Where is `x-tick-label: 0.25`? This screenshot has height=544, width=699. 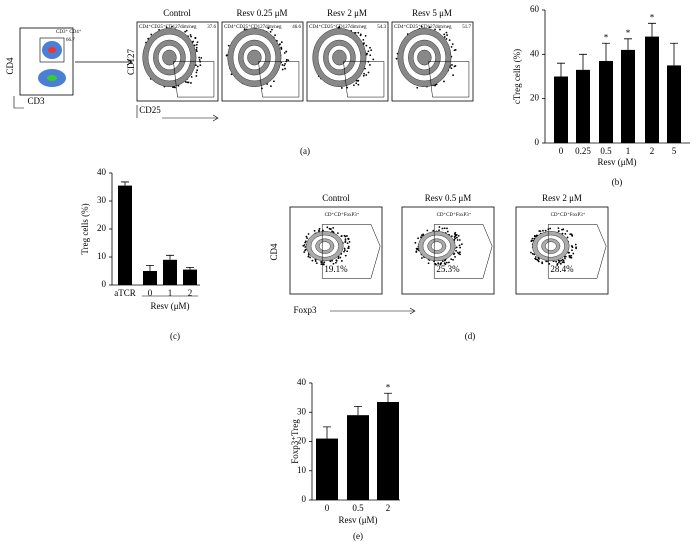
x-tick-label: 0.25 is located at coordinates (583, 151).